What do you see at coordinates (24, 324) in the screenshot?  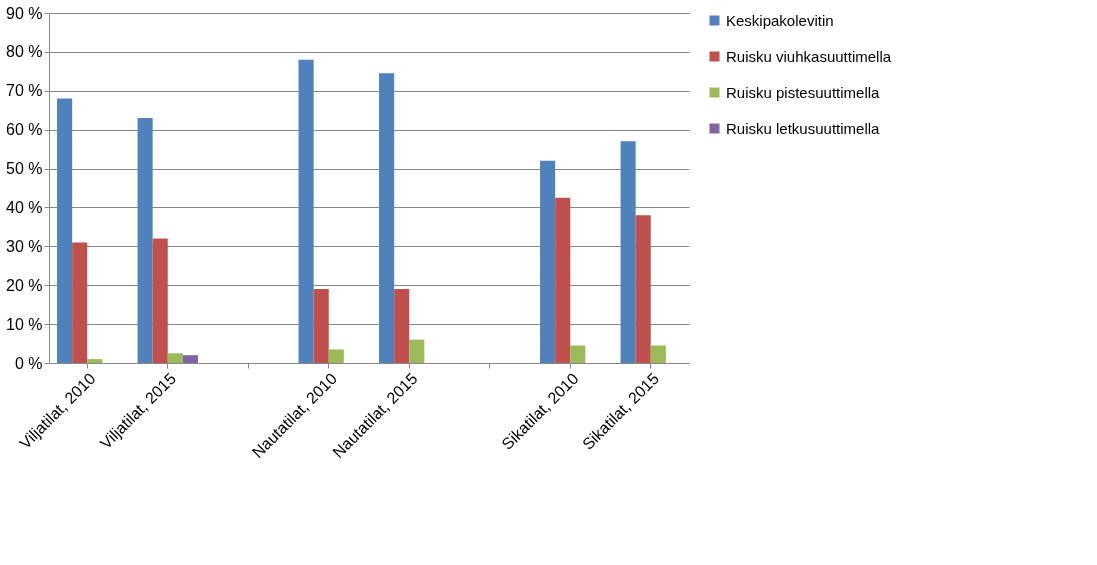 I see `y-tick-label: 10 %` at bounding box center [24, 324].